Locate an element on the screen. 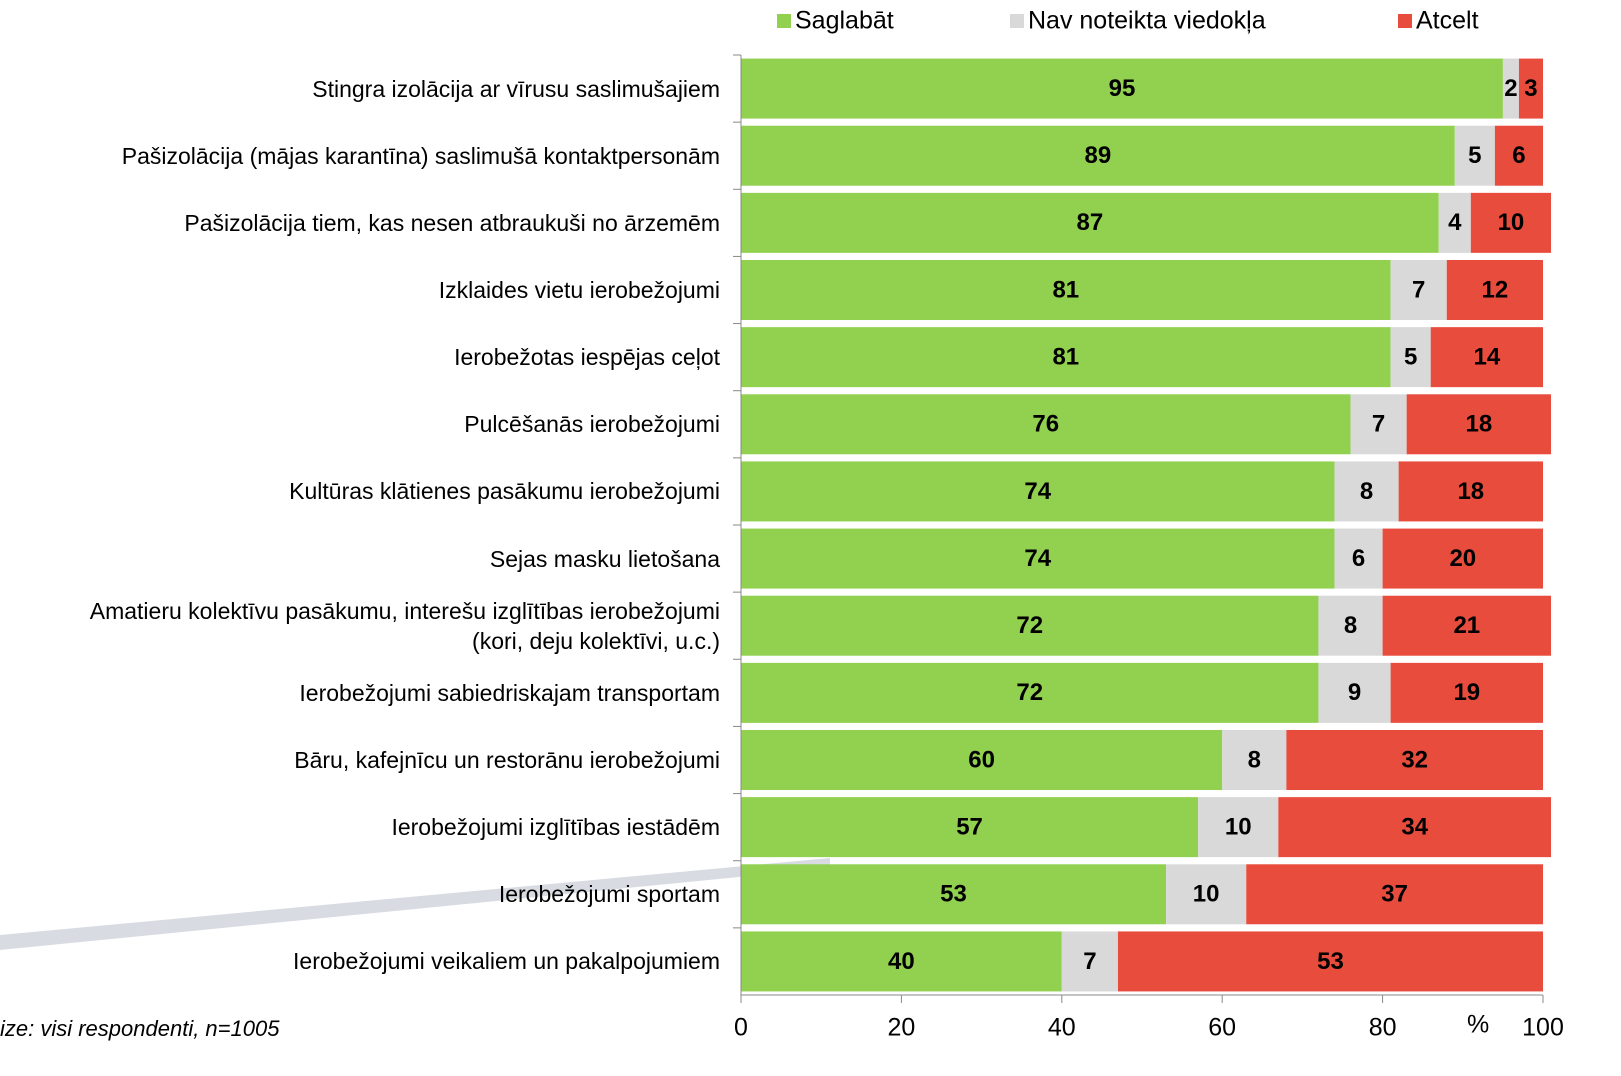 This screenshot has width=1621, height=1076. value-label: 95 is located at coordinates (1122, 88).